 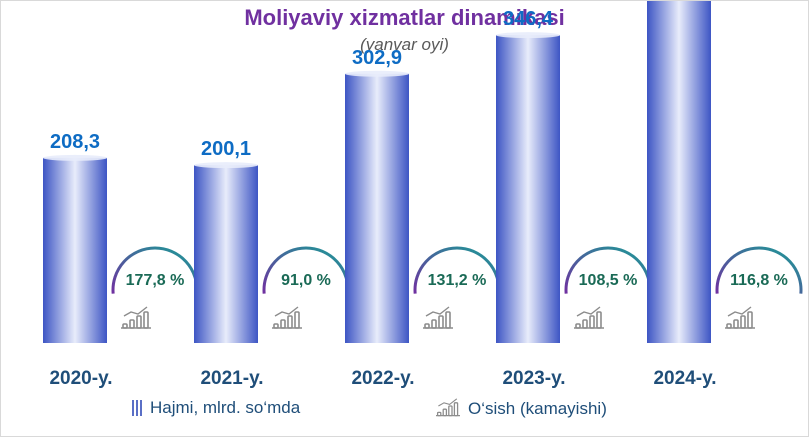 What do you see at coordinates (533, 378) in the screenshot?
I see `category-label: 2023-y.` at bounding box center [533, 378].